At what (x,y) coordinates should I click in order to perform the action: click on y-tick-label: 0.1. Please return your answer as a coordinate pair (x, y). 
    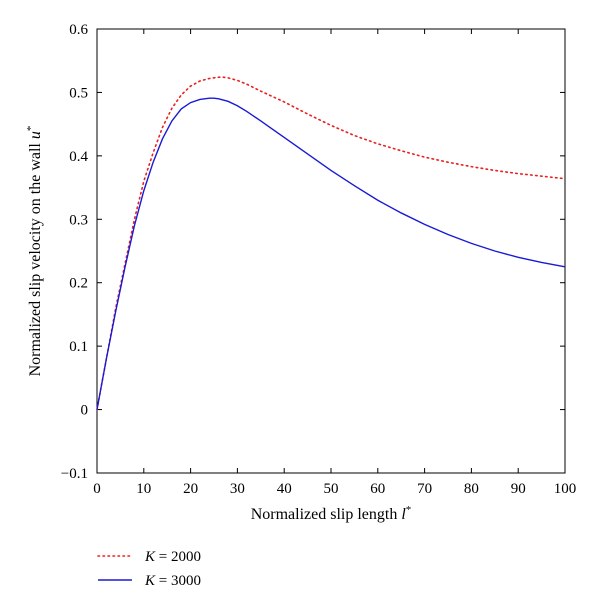
    Looking at the image, I should click on (78, 347).